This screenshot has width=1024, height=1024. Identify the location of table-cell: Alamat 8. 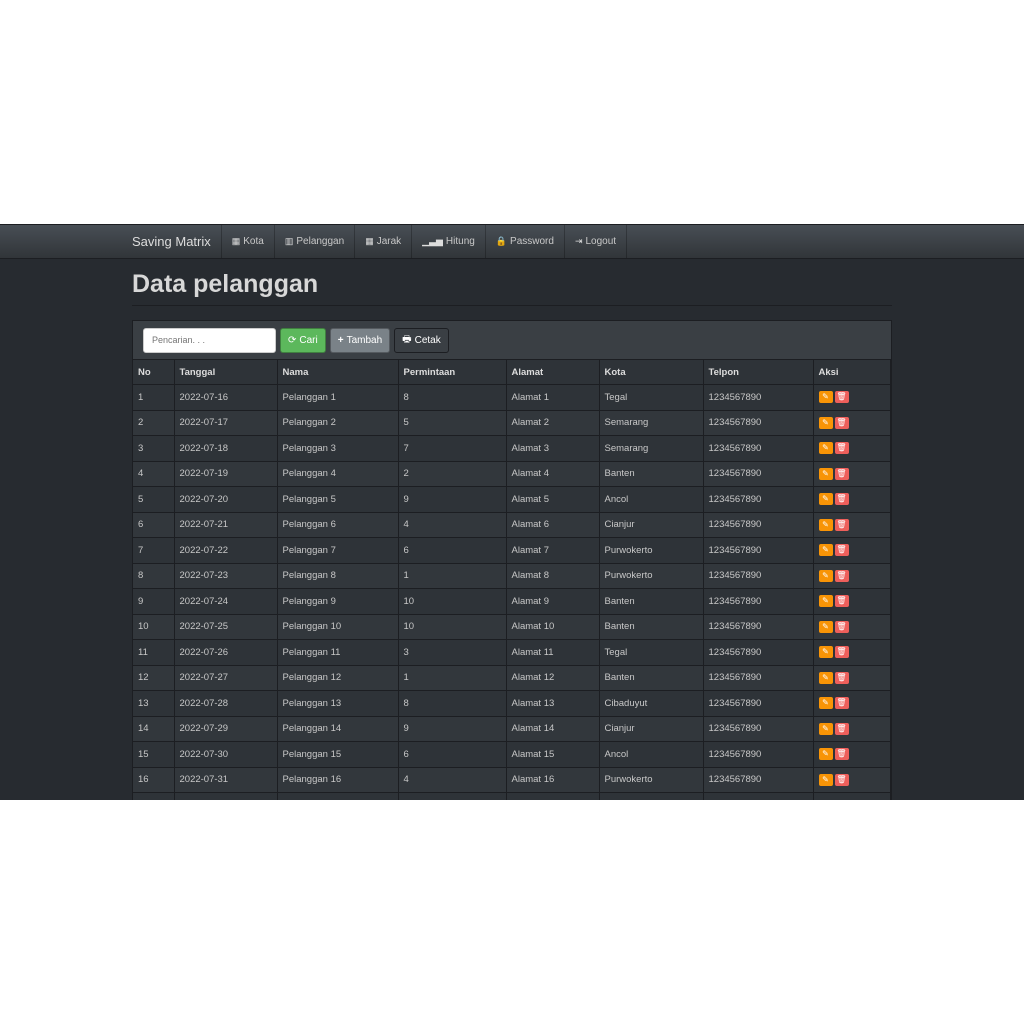
(553, 575).